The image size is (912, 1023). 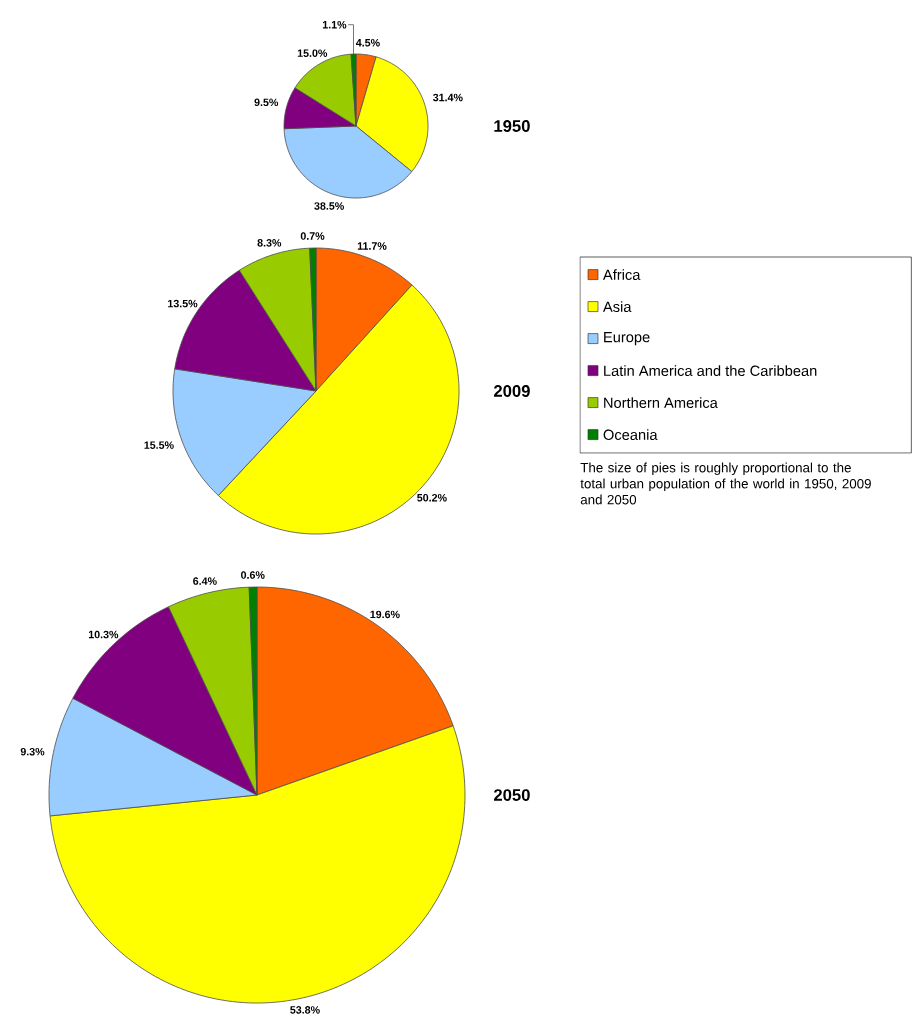 What do you see at coordinates (266, 102) in the screenshot?
I see `data-label: 9.5%` at bounding box center [266, 102].